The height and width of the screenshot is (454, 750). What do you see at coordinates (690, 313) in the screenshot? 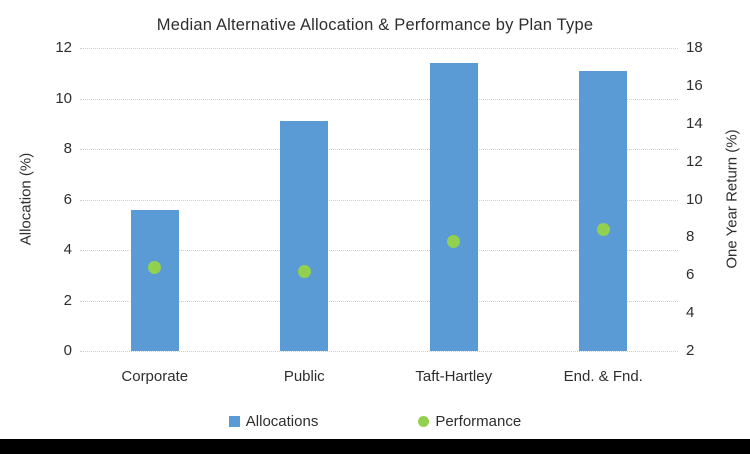
I see `right-axis-tick-label: 4` at bounding box center [690, 313].